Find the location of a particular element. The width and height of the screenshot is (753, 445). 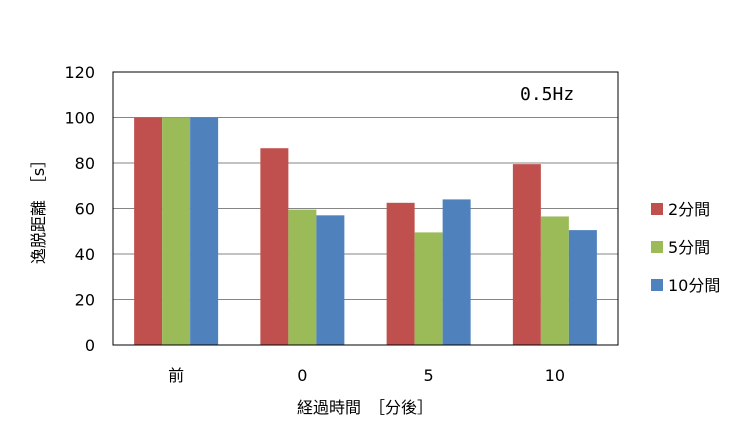

y-tick-label: 40 is located at coordinates (85, 254).